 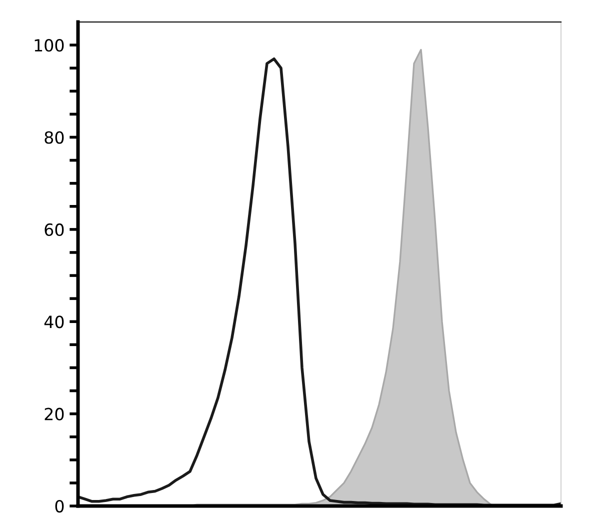 What do you see at coordinates (54, 322) in the screenshot?
I see `y-tick-label: 40` at bounding box center [54, 322].